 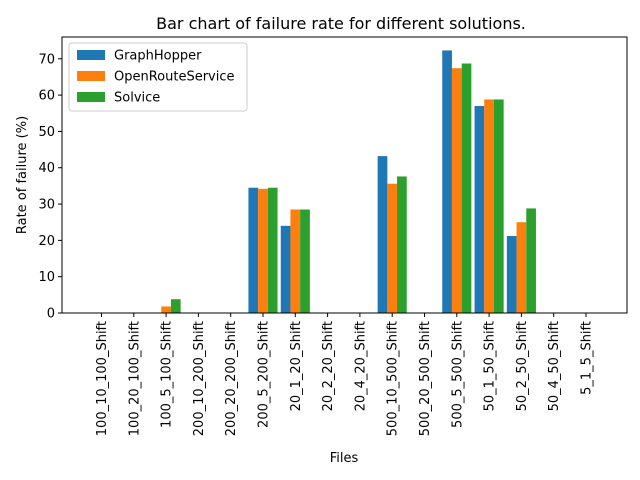 I want to click on y-tick-label: 20, so click(x=46, y=241).